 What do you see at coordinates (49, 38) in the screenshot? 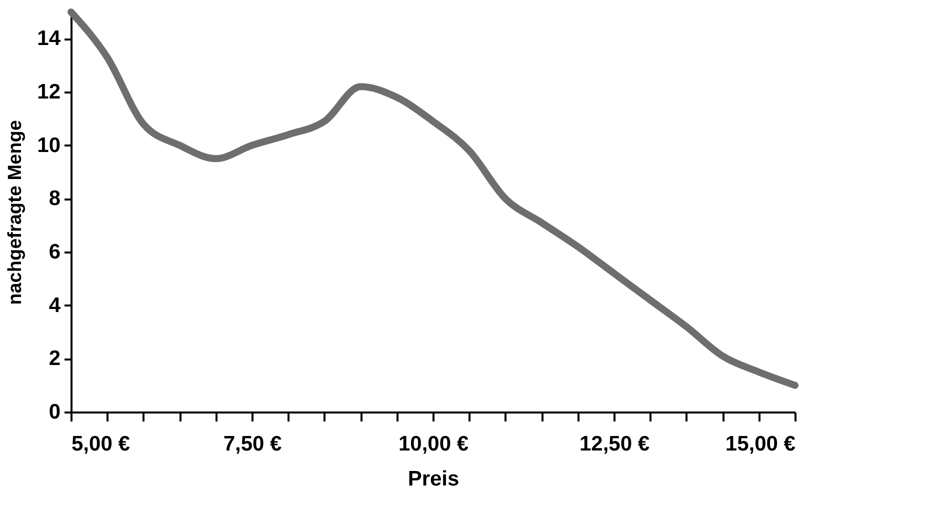
I see `y-tick-label: 14` at bounding box center [49, 38].